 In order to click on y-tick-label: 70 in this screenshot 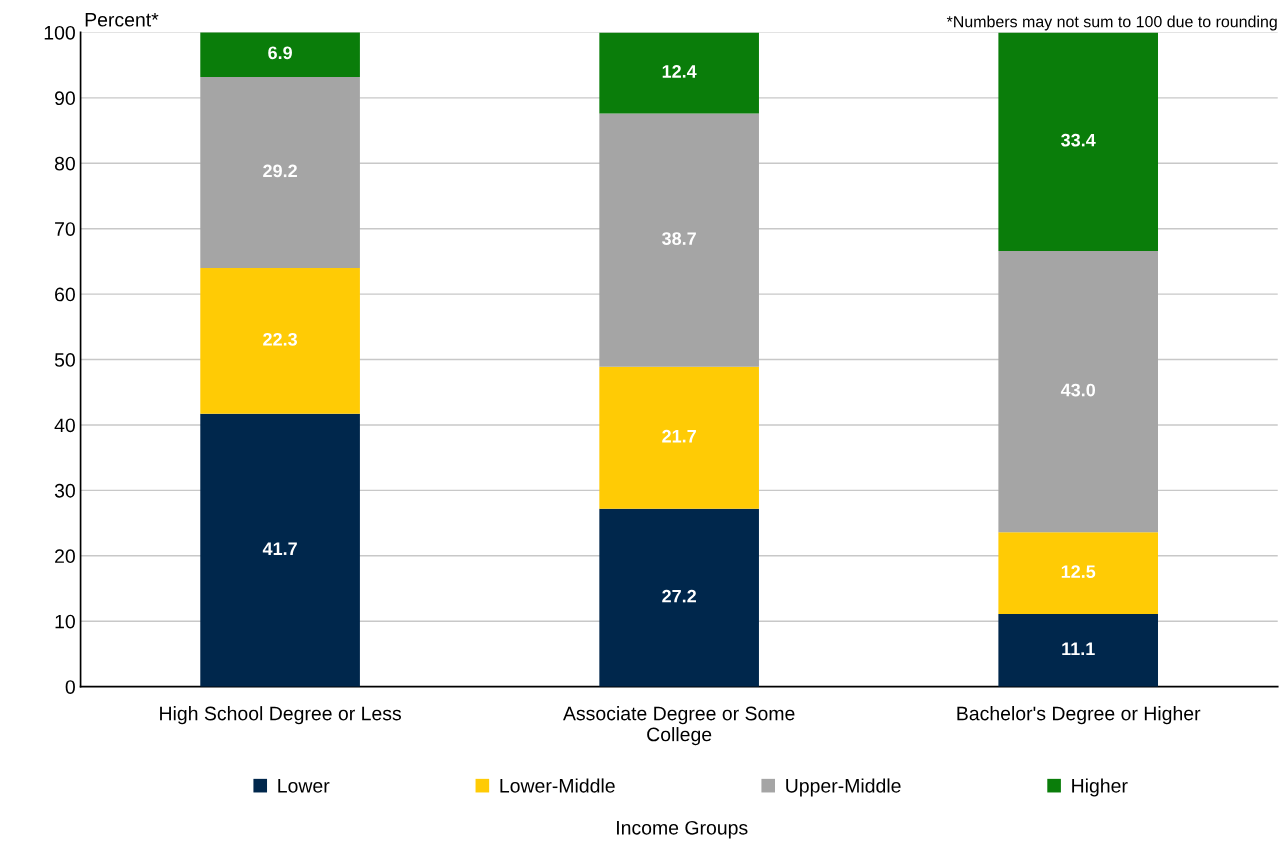, I will do `click(65, 229)`.